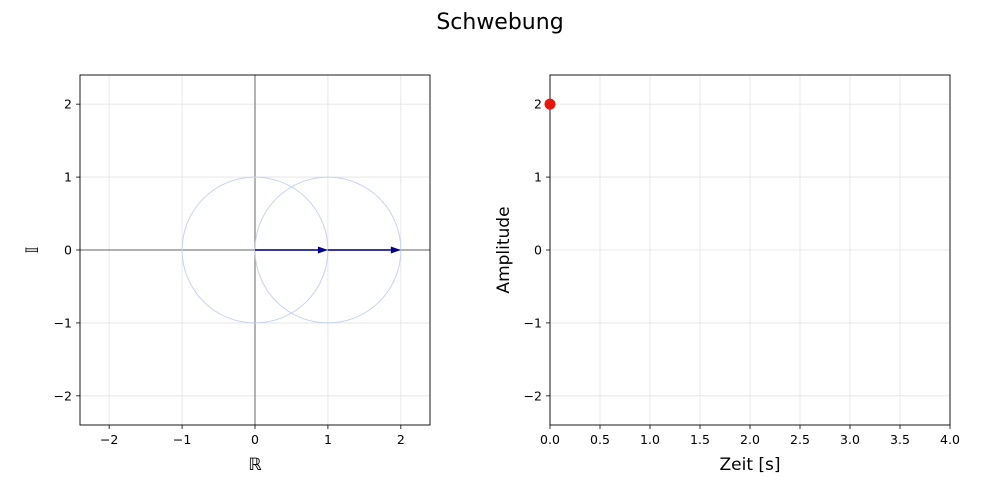  Describe the element at coordinates (749, 465) in the screenshot. I see `x-axis-title: Zeit [s]` at that location.